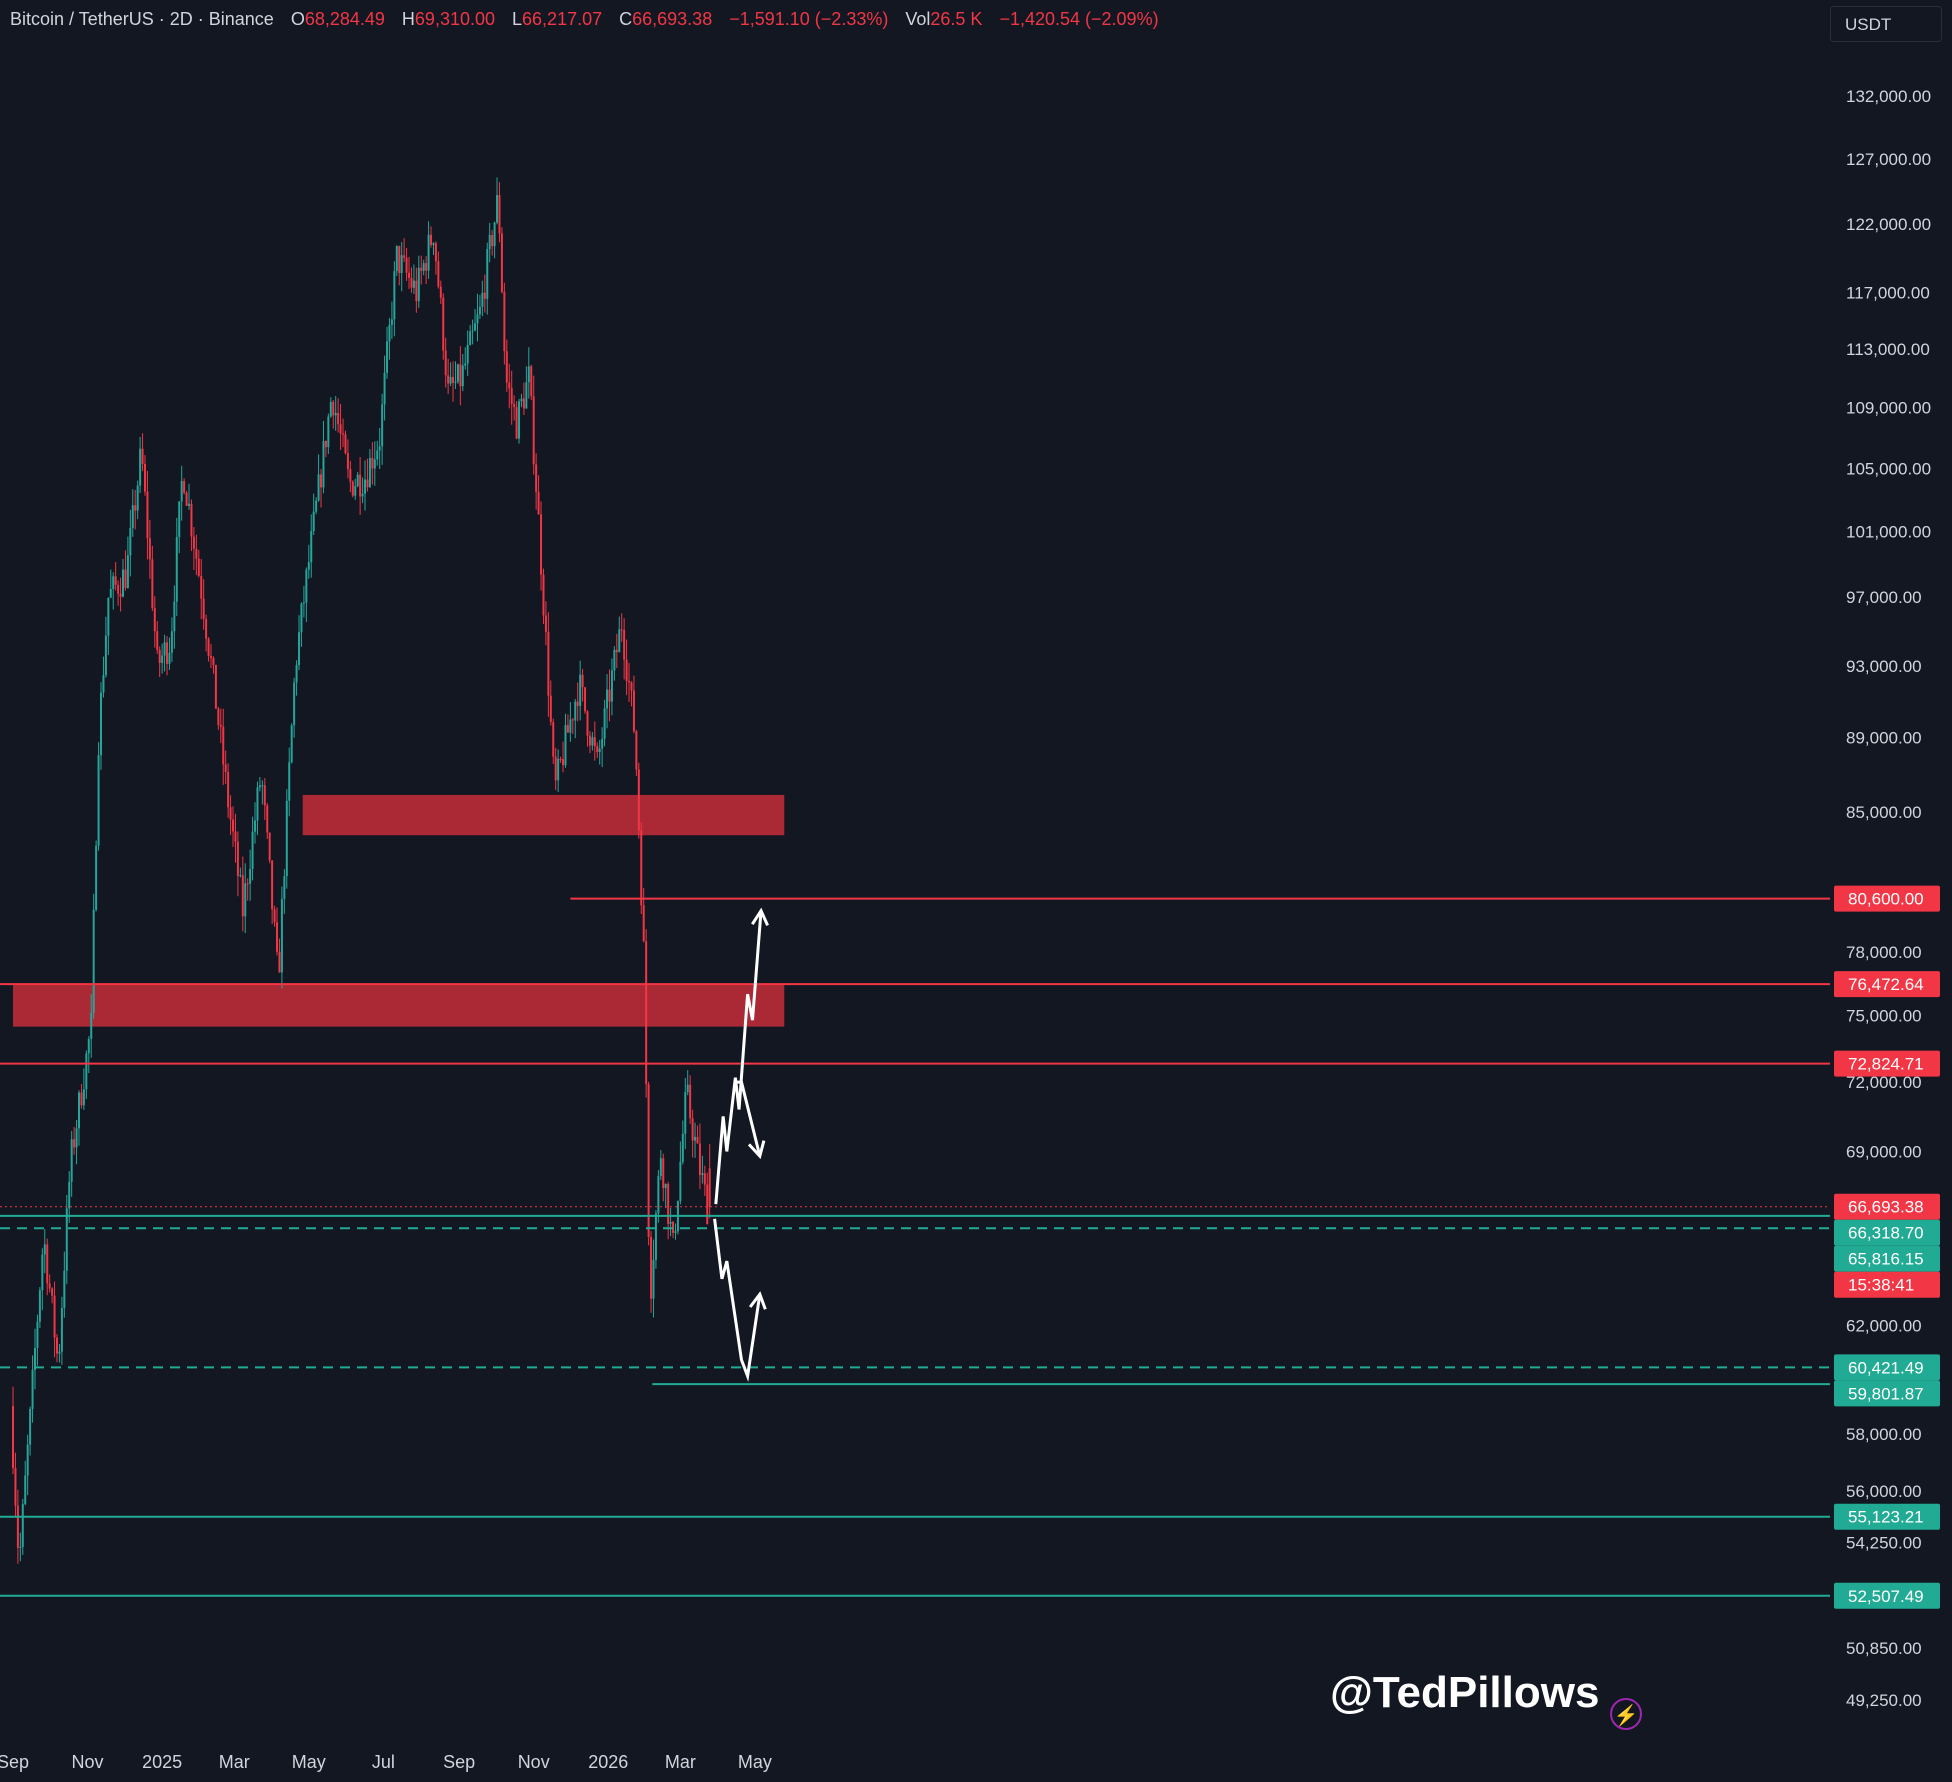  I want to click on x-tick-label: Nov, so click(534, 1762).